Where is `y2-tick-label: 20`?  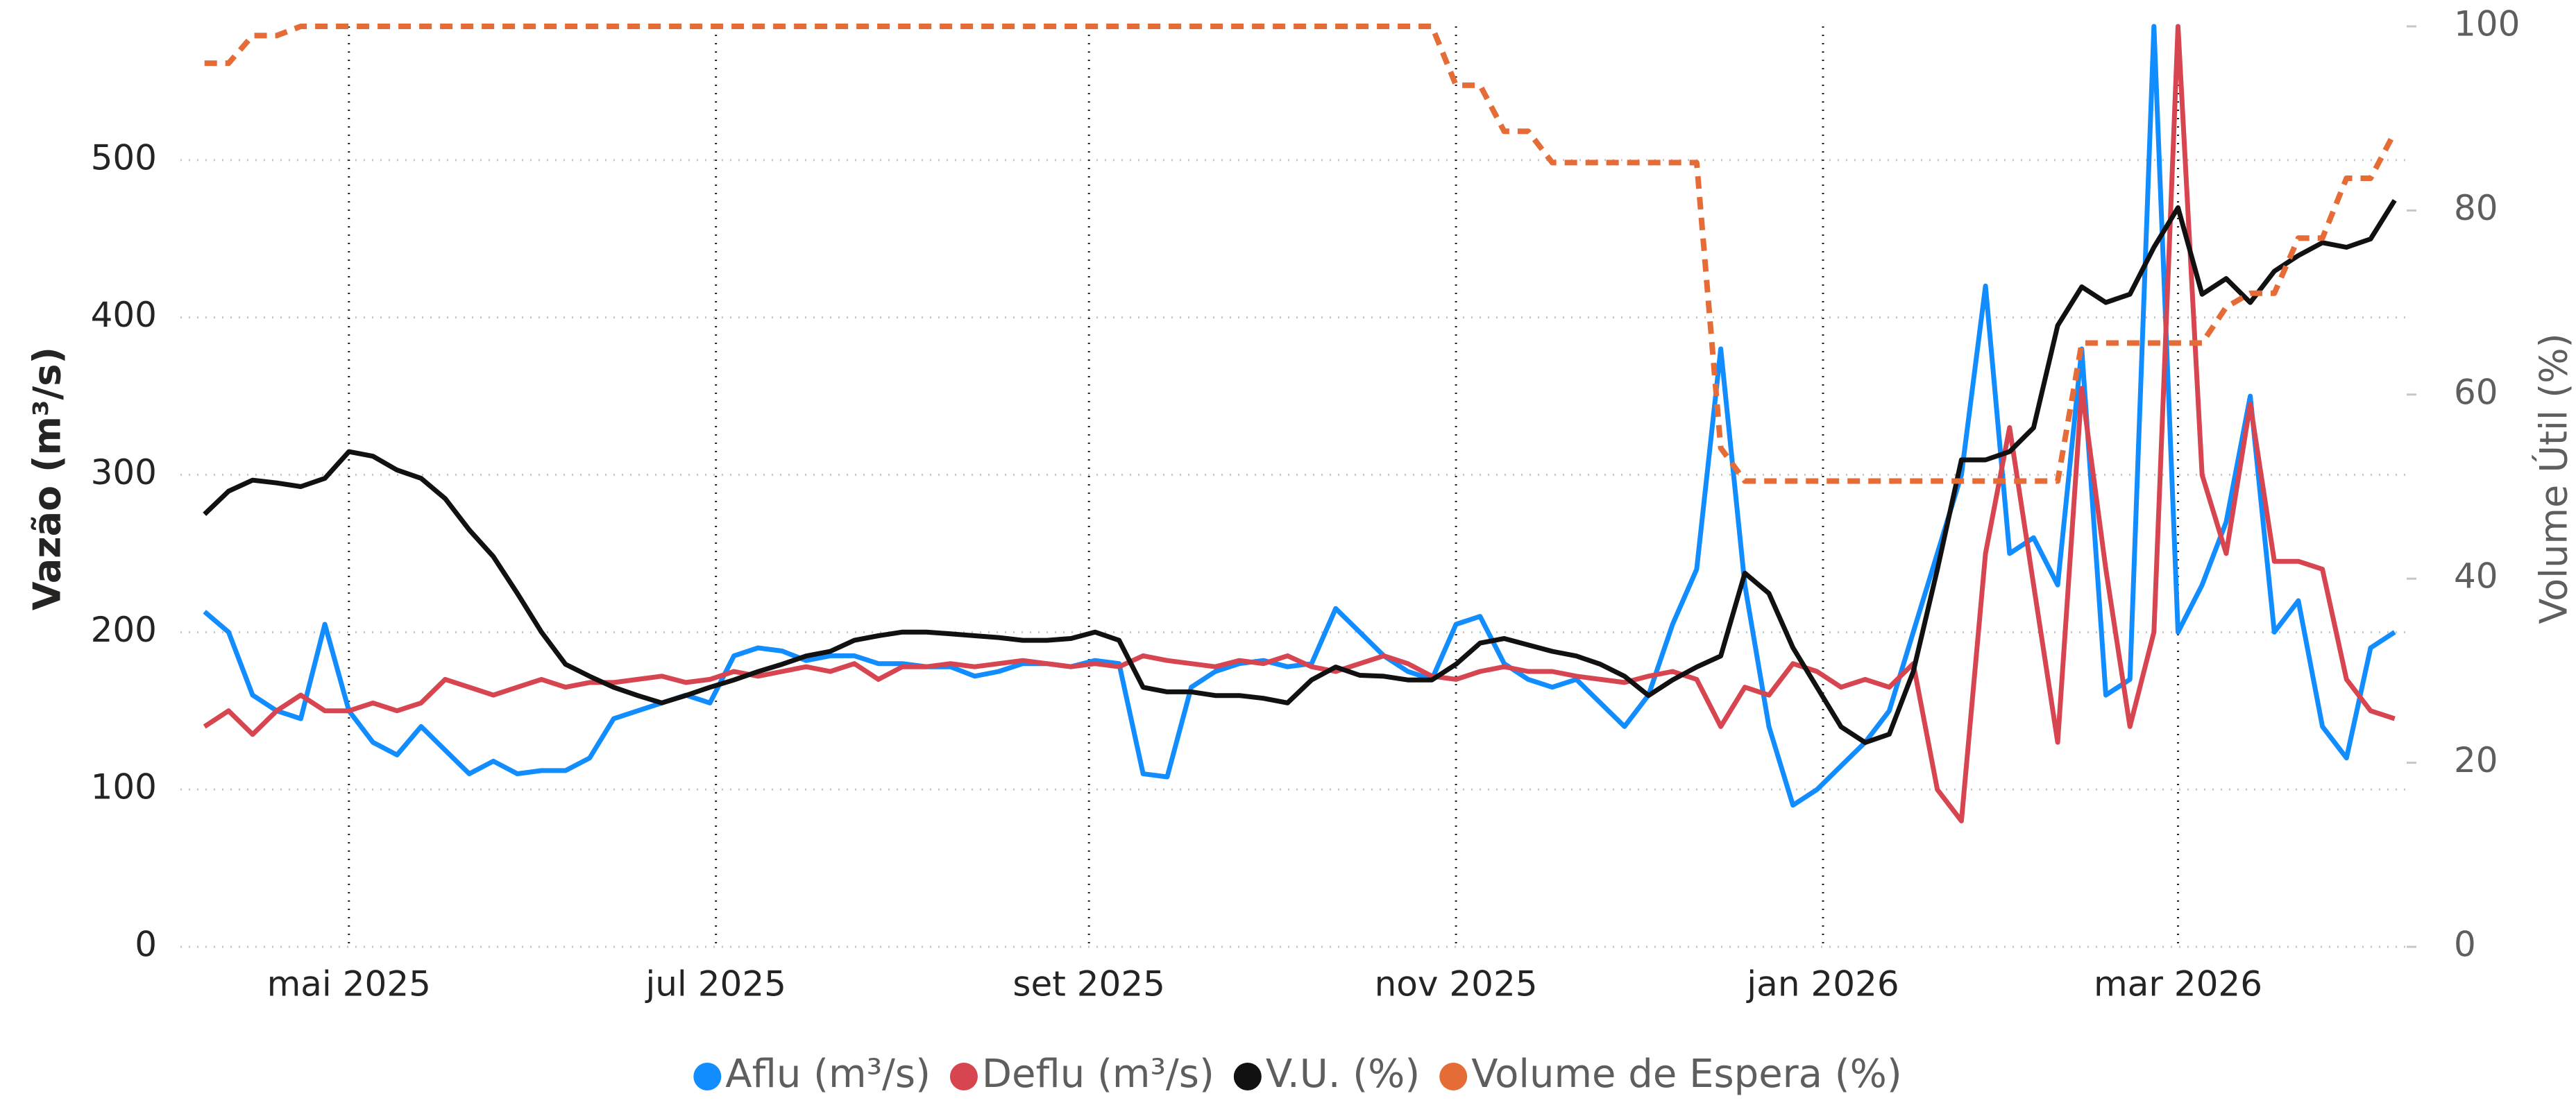
y2-tick-label: 20 is located at coordinates (2476, 760).